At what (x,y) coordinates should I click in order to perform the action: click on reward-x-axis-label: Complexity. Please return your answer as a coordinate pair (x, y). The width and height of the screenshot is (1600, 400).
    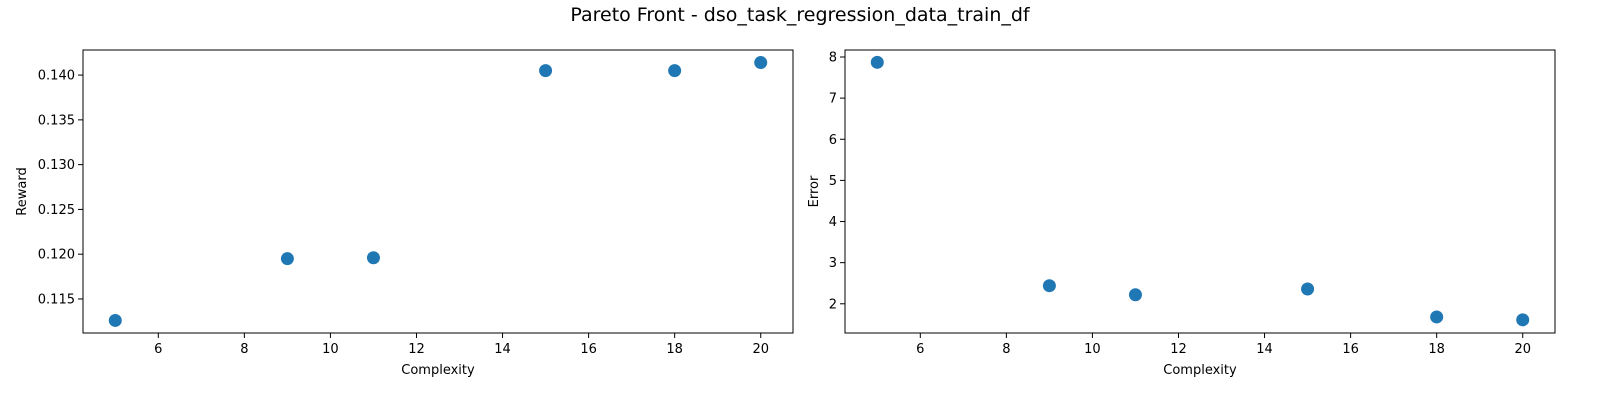
    Looking at the image, I should click on (438, 370).